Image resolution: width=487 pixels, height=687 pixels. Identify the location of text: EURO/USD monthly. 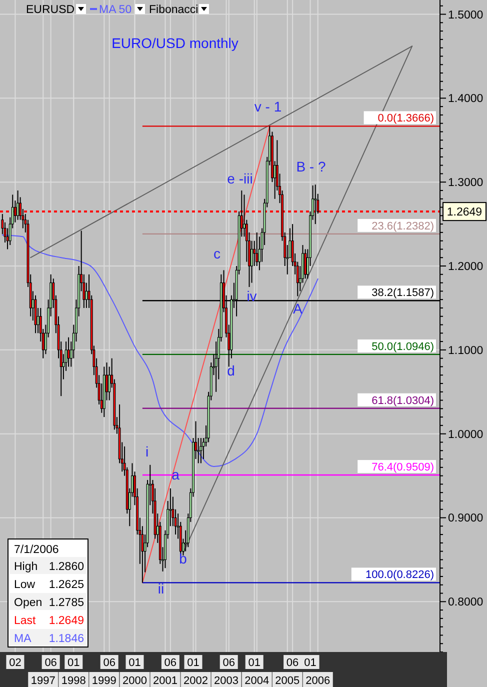
(175, 43).